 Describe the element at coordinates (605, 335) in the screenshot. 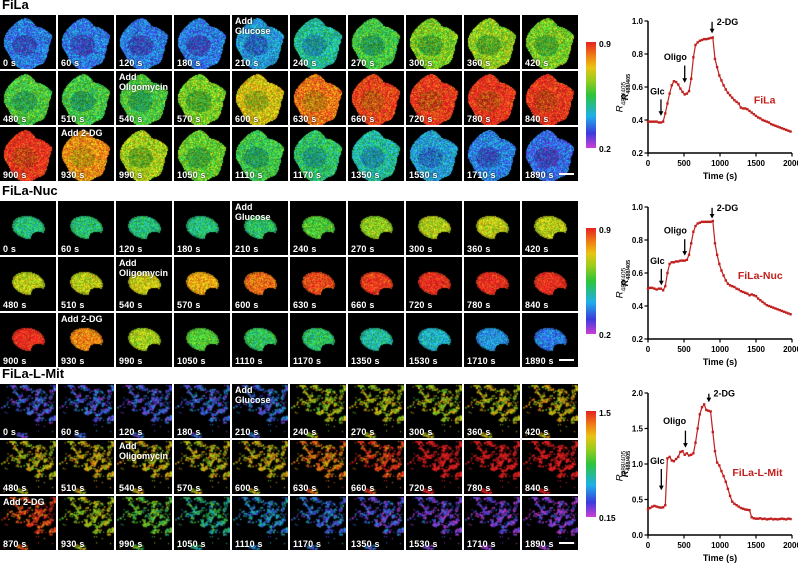

I see `colorbar-min-label: 0.2` at that location.